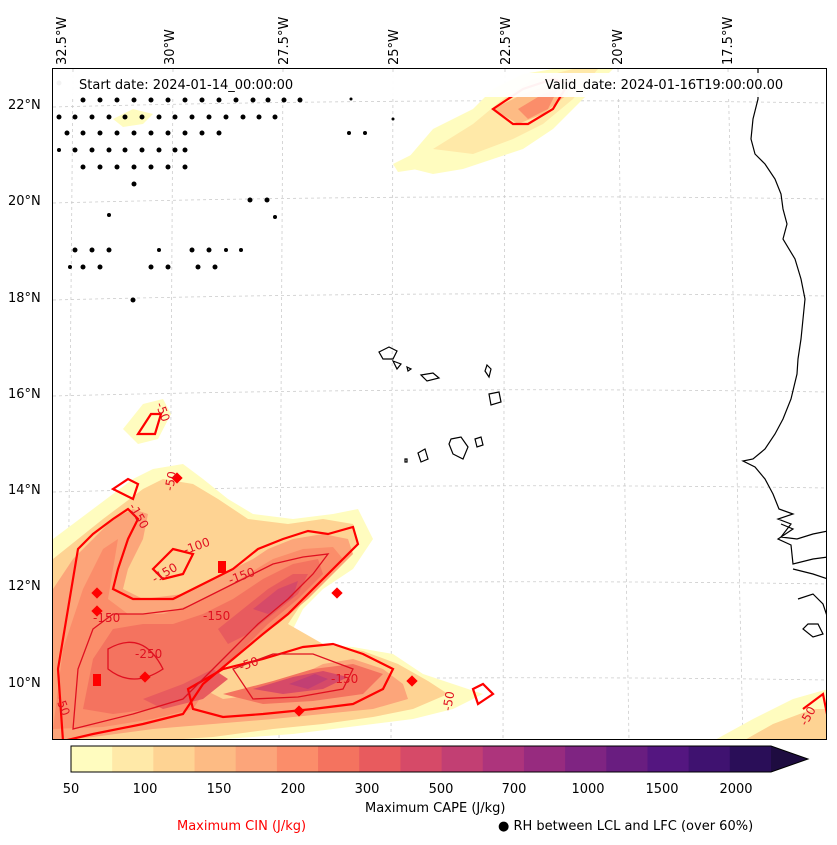 Image resolution: width=837 pixels, height=845 pixels. What do you see at coordinates (170, 47) in the screenshot?
I see `lon-label: 30°W` at bounding box center [170, 47].